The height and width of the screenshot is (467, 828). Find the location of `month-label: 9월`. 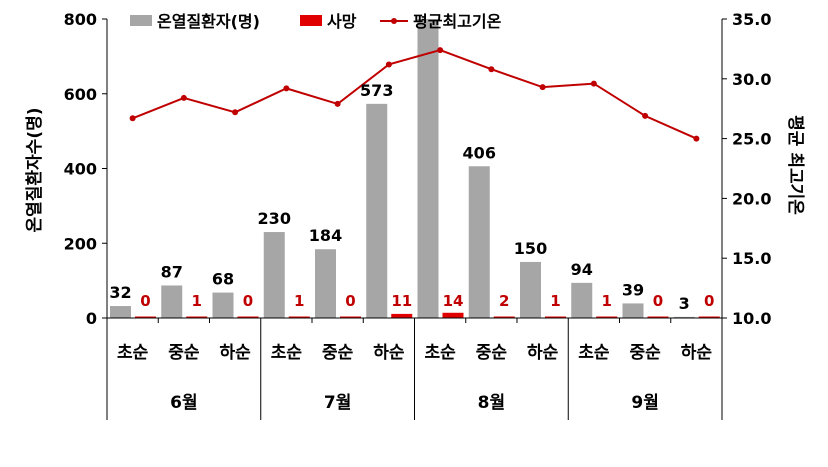

month-label: 9월 is located at coordinates (644, 403).